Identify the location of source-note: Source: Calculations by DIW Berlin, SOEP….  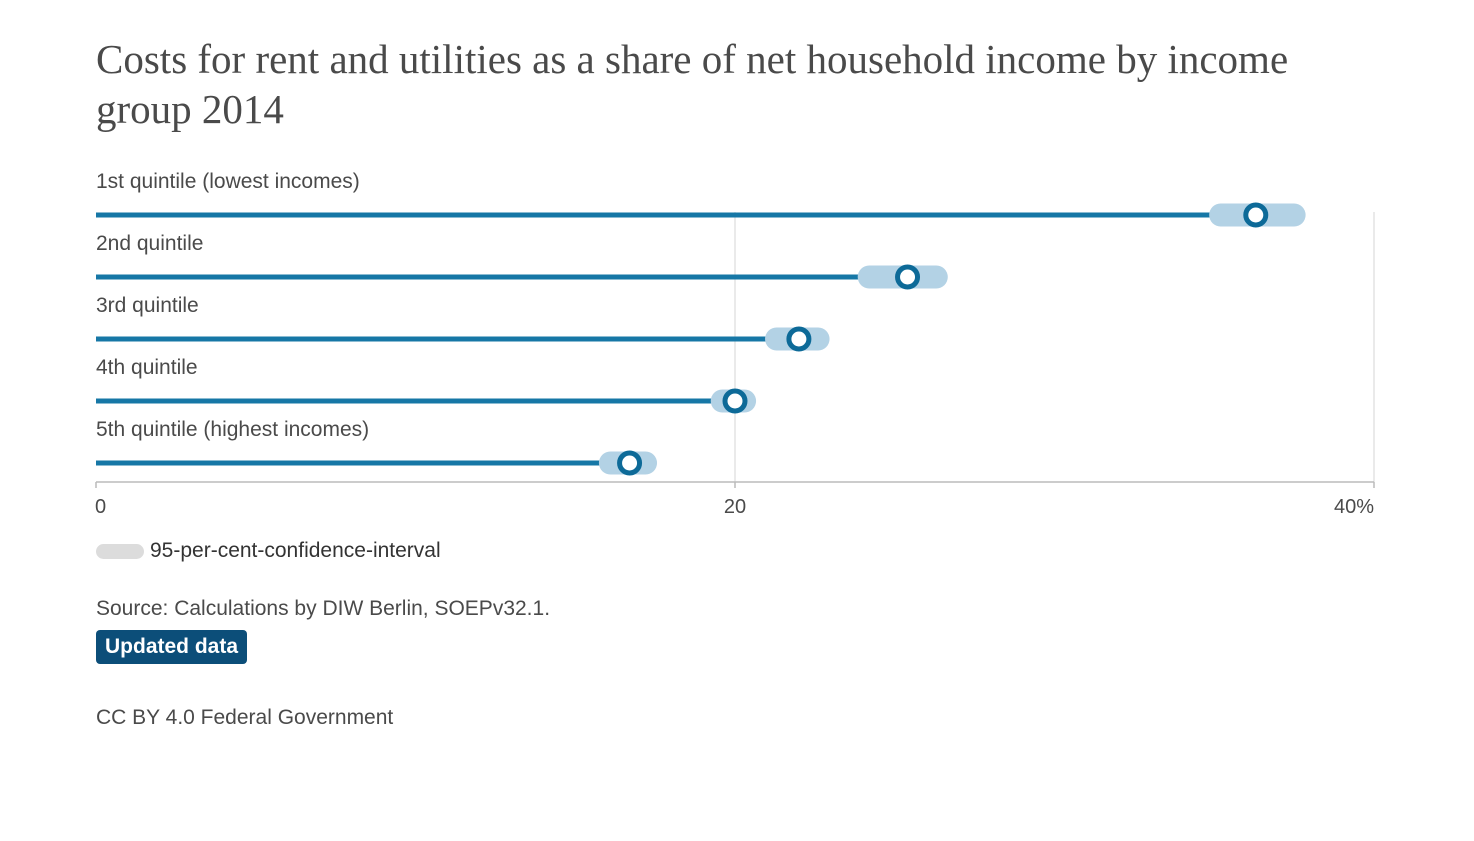
(323, 608).